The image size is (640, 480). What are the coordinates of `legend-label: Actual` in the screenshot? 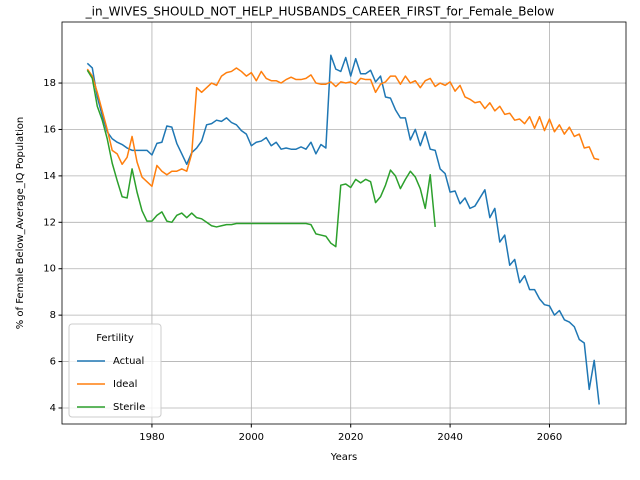 It's located at (128, 361).